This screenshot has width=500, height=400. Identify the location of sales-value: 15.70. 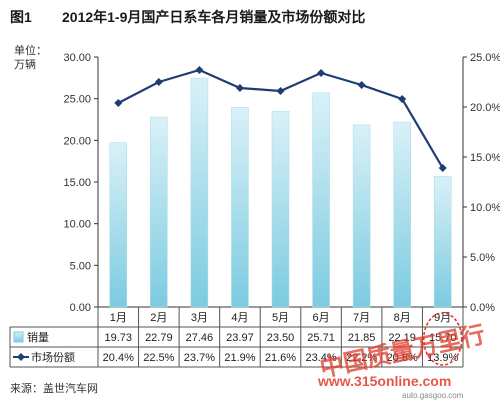
(443, 338).